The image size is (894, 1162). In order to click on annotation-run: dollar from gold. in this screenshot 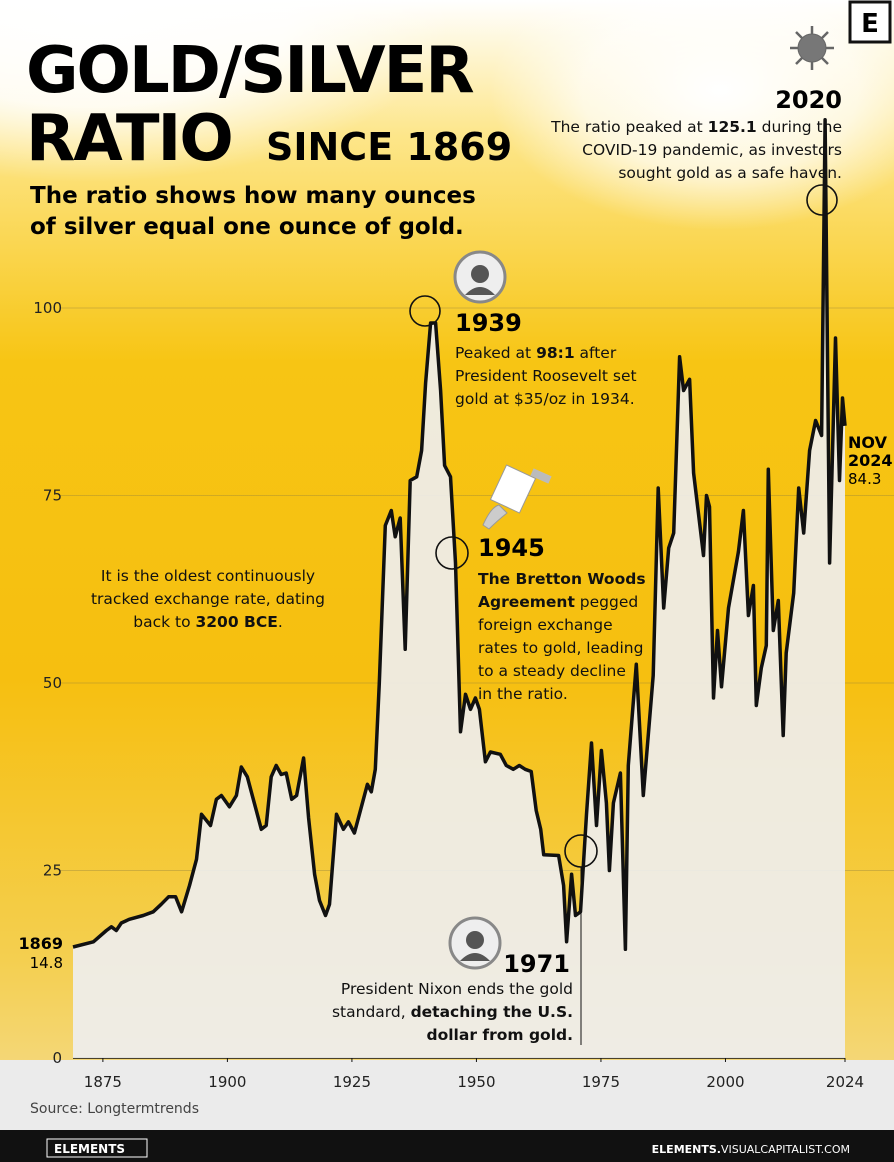, I will do `click(500, 1035)`.